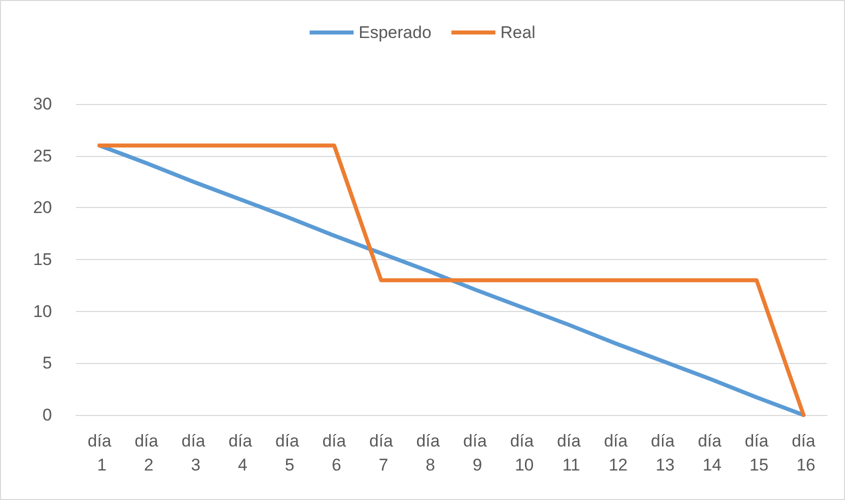 This screenshot has height=500, width=845. Describe the element at coordinates (710, 453) in the screenshot. I see `x-tick-label: día 14` at that location.